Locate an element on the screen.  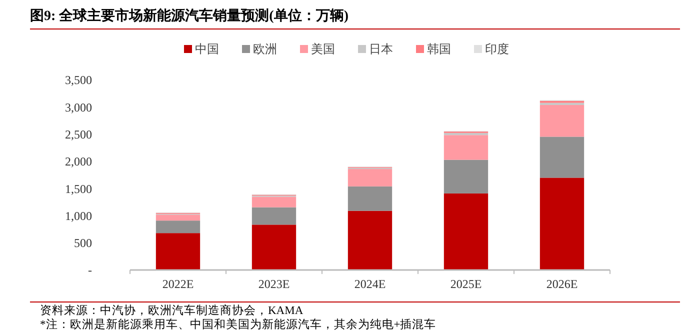
text: *注：欧洲是新能源乘用车、中国和美国为新能源汽车，其余为纯电+插混车 is located at coordinates (238, 324).